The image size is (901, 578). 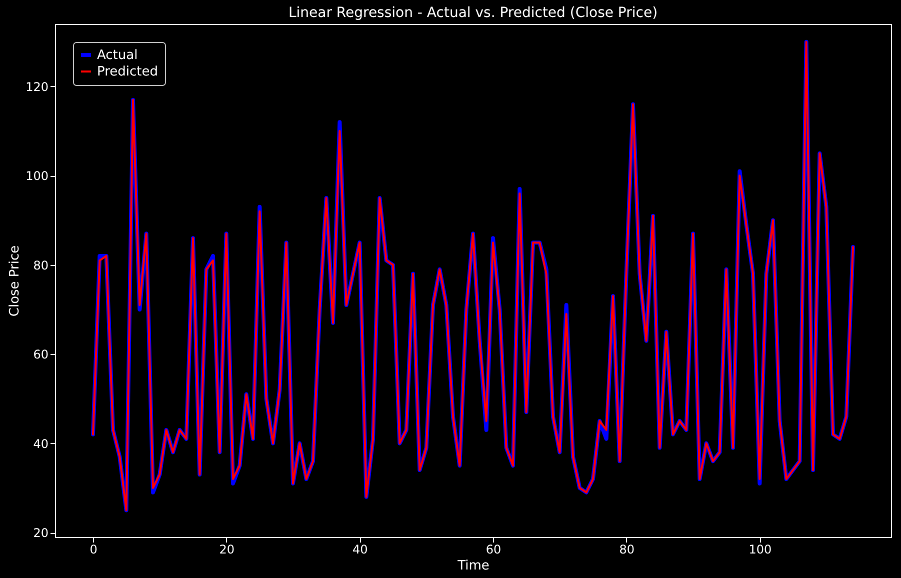 What do you see at coordinates (40, 265) in the screenshot?
I see `y-tick-label: 80` at bounding box center [40, 265].